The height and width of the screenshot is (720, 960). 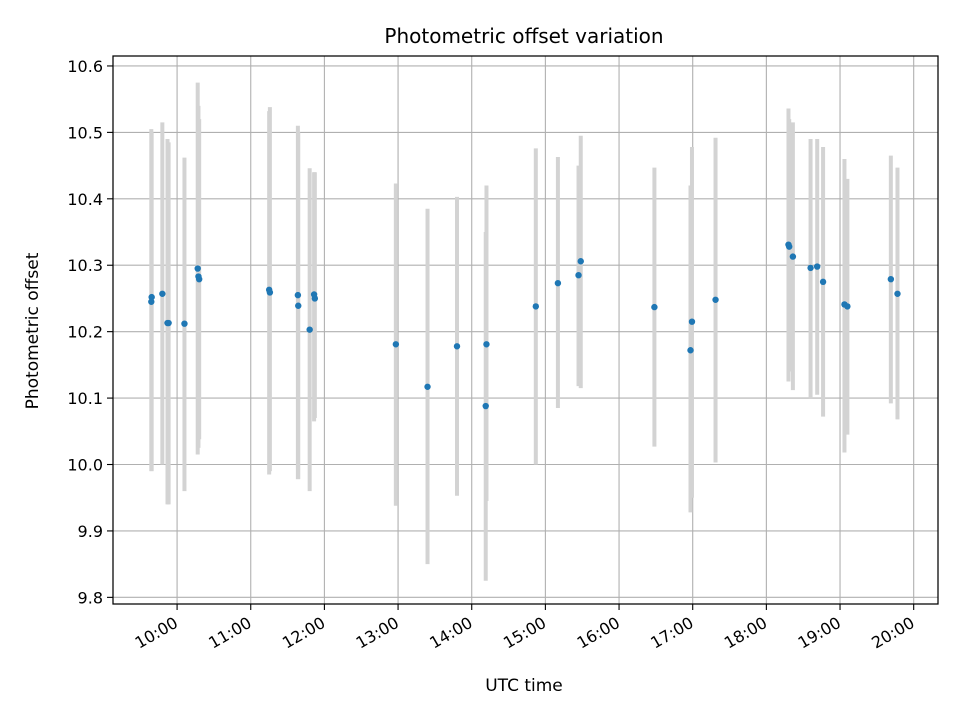 I want to click on y-tick-label-6: 10.4, so click(x=85, y=199).